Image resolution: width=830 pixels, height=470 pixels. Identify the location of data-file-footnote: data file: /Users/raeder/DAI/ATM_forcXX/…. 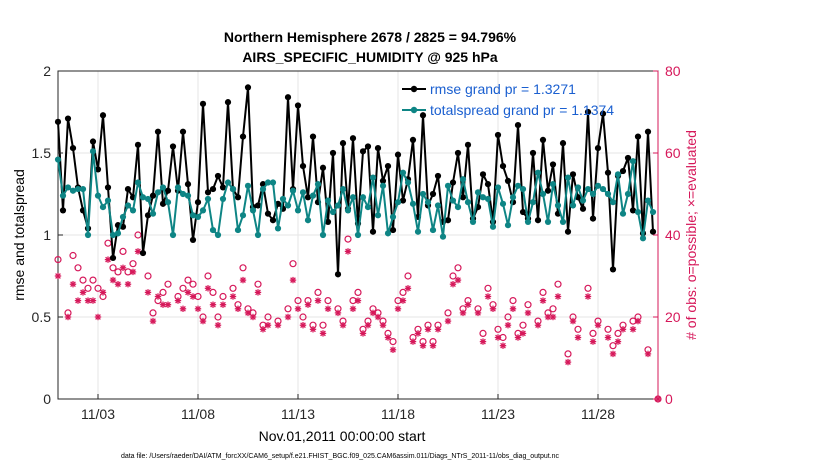
(340, 456).